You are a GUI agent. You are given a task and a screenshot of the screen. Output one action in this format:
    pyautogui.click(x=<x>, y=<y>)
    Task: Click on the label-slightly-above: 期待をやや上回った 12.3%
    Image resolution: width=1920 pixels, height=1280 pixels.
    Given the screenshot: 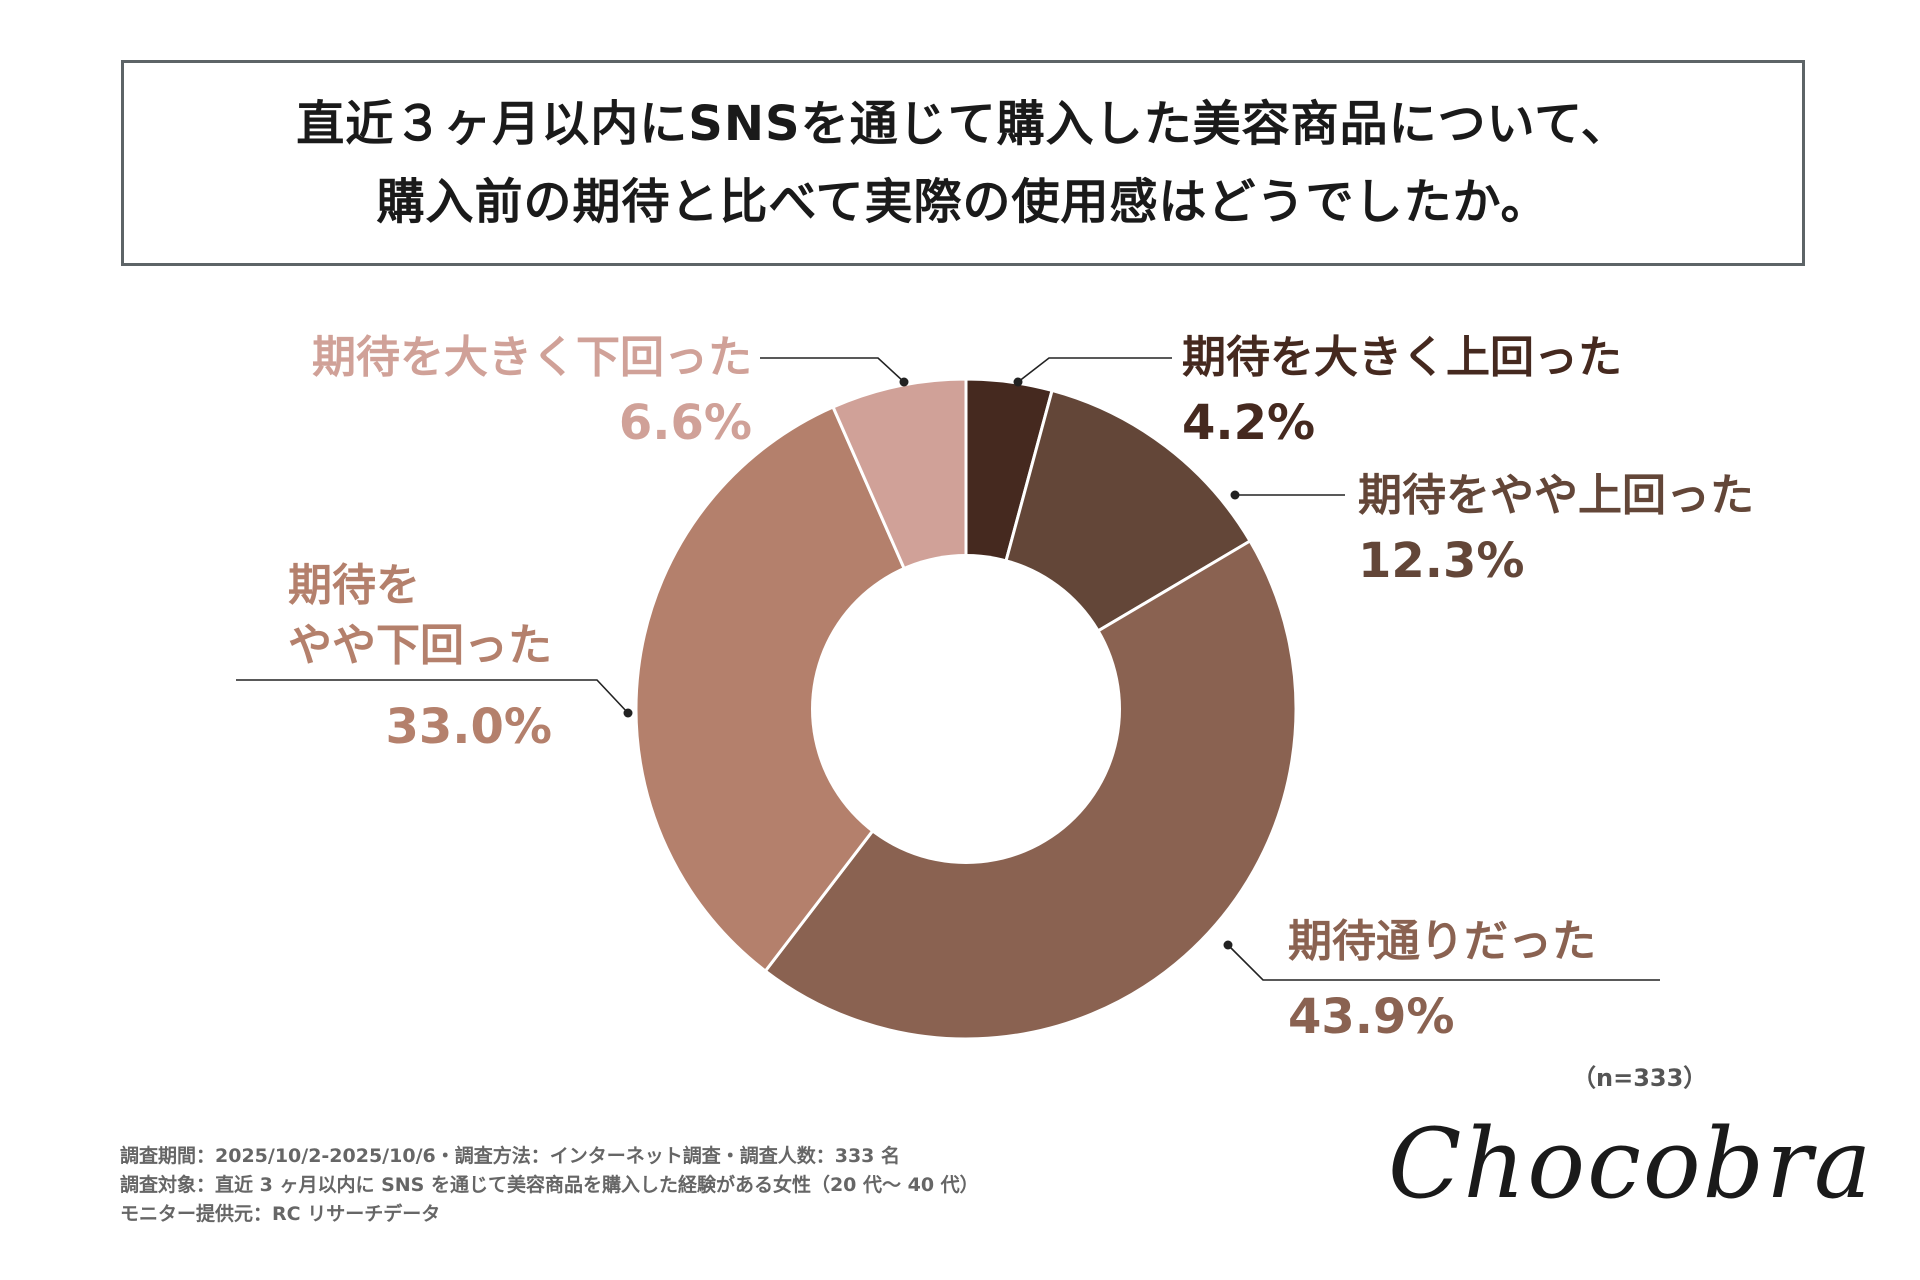 What is the action you would take?
    pyautogui.click(x=1556, y=531)
    